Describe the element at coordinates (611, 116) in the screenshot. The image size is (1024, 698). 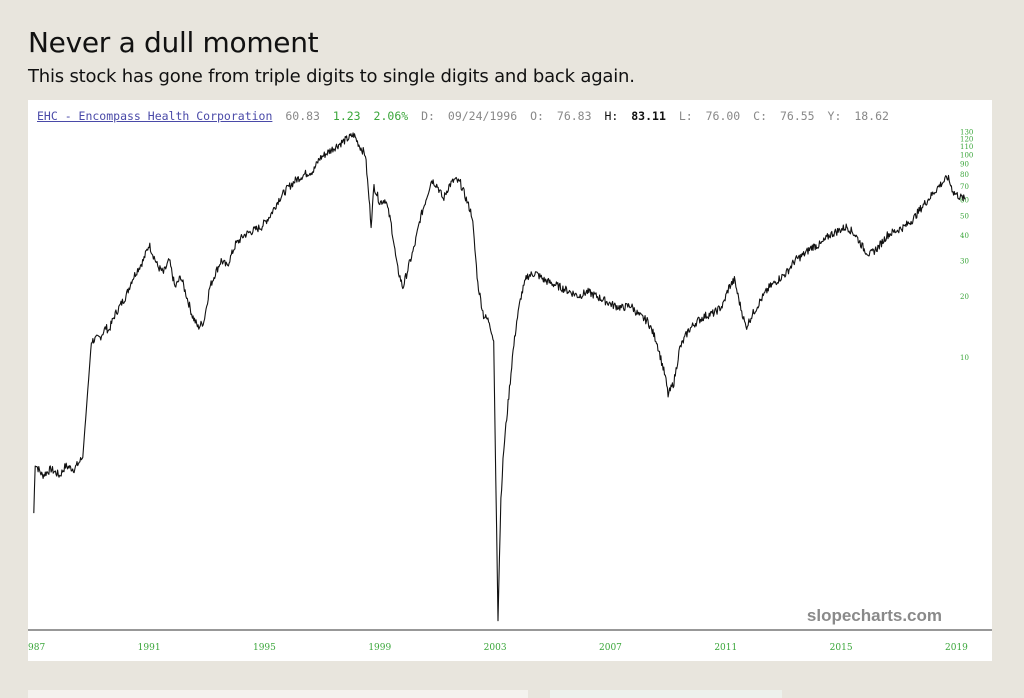
I see `high-label: H:` at that location.